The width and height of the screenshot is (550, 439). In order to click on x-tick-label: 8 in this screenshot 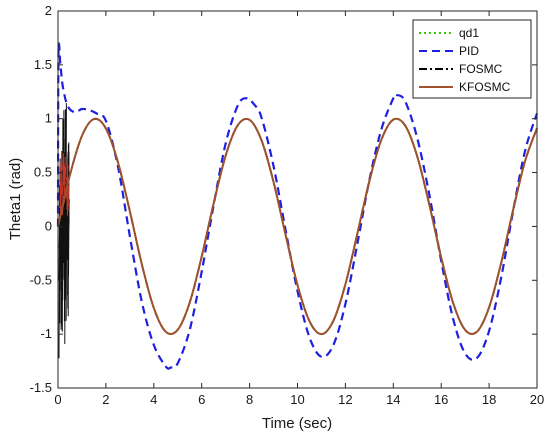, I will do `click(249, 399)`.